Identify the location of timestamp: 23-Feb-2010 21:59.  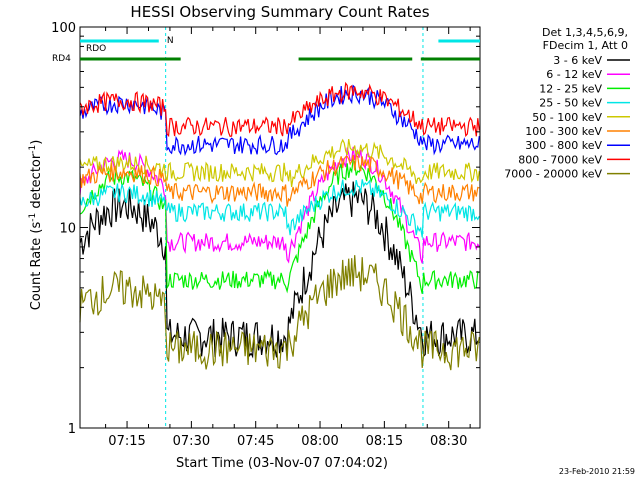
(597, 471).